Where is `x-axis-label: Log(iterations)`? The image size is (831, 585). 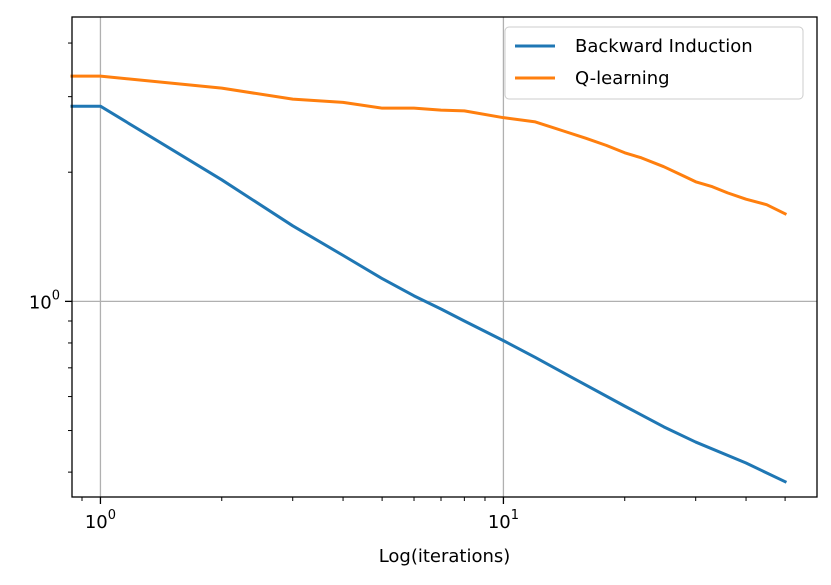
x-axis-label: Log(iterations) is located at coordinates (445, 556).